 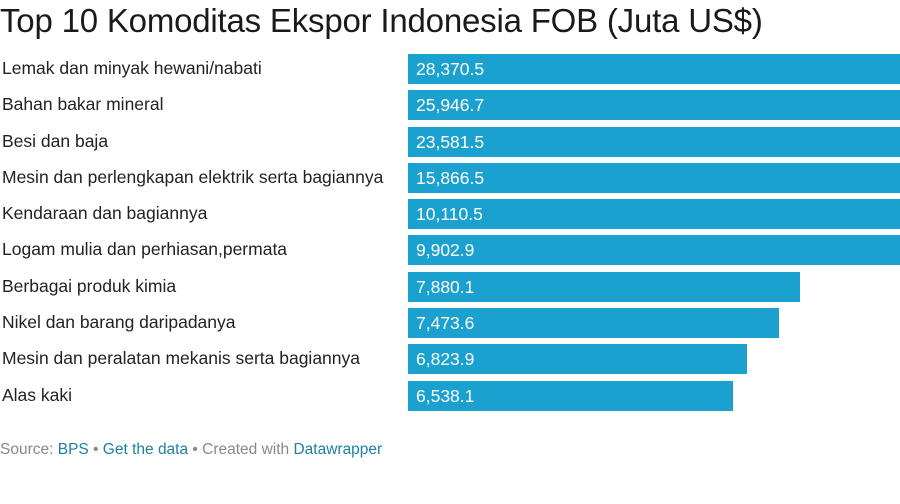 I want to click on bar-row: Nikel dan barang daripadanya 7,473.6, so click(x=450, y=326).